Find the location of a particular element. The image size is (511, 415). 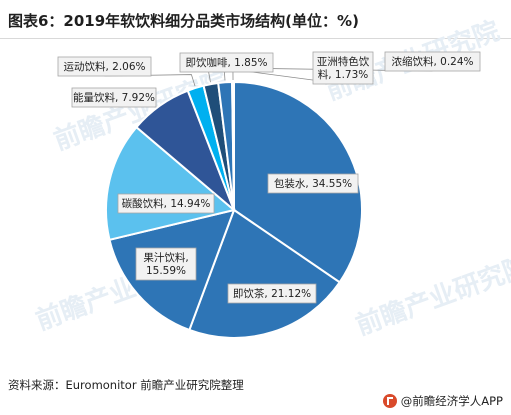

slice-label: 能量饮料, 7.92% is located at coordinates (114, 97).